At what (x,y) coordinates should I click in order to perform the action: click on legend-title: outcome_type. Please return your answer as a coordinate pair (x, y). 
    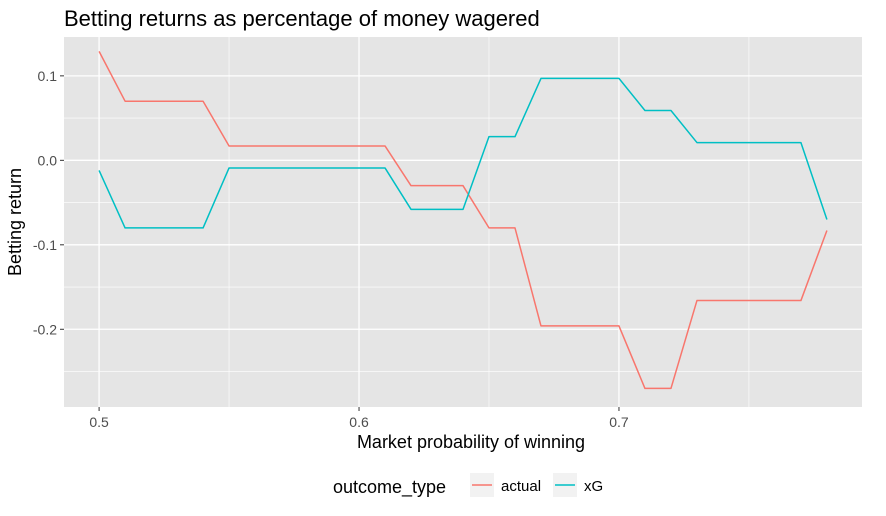
    Looking at the image, I should click on (389, 487).